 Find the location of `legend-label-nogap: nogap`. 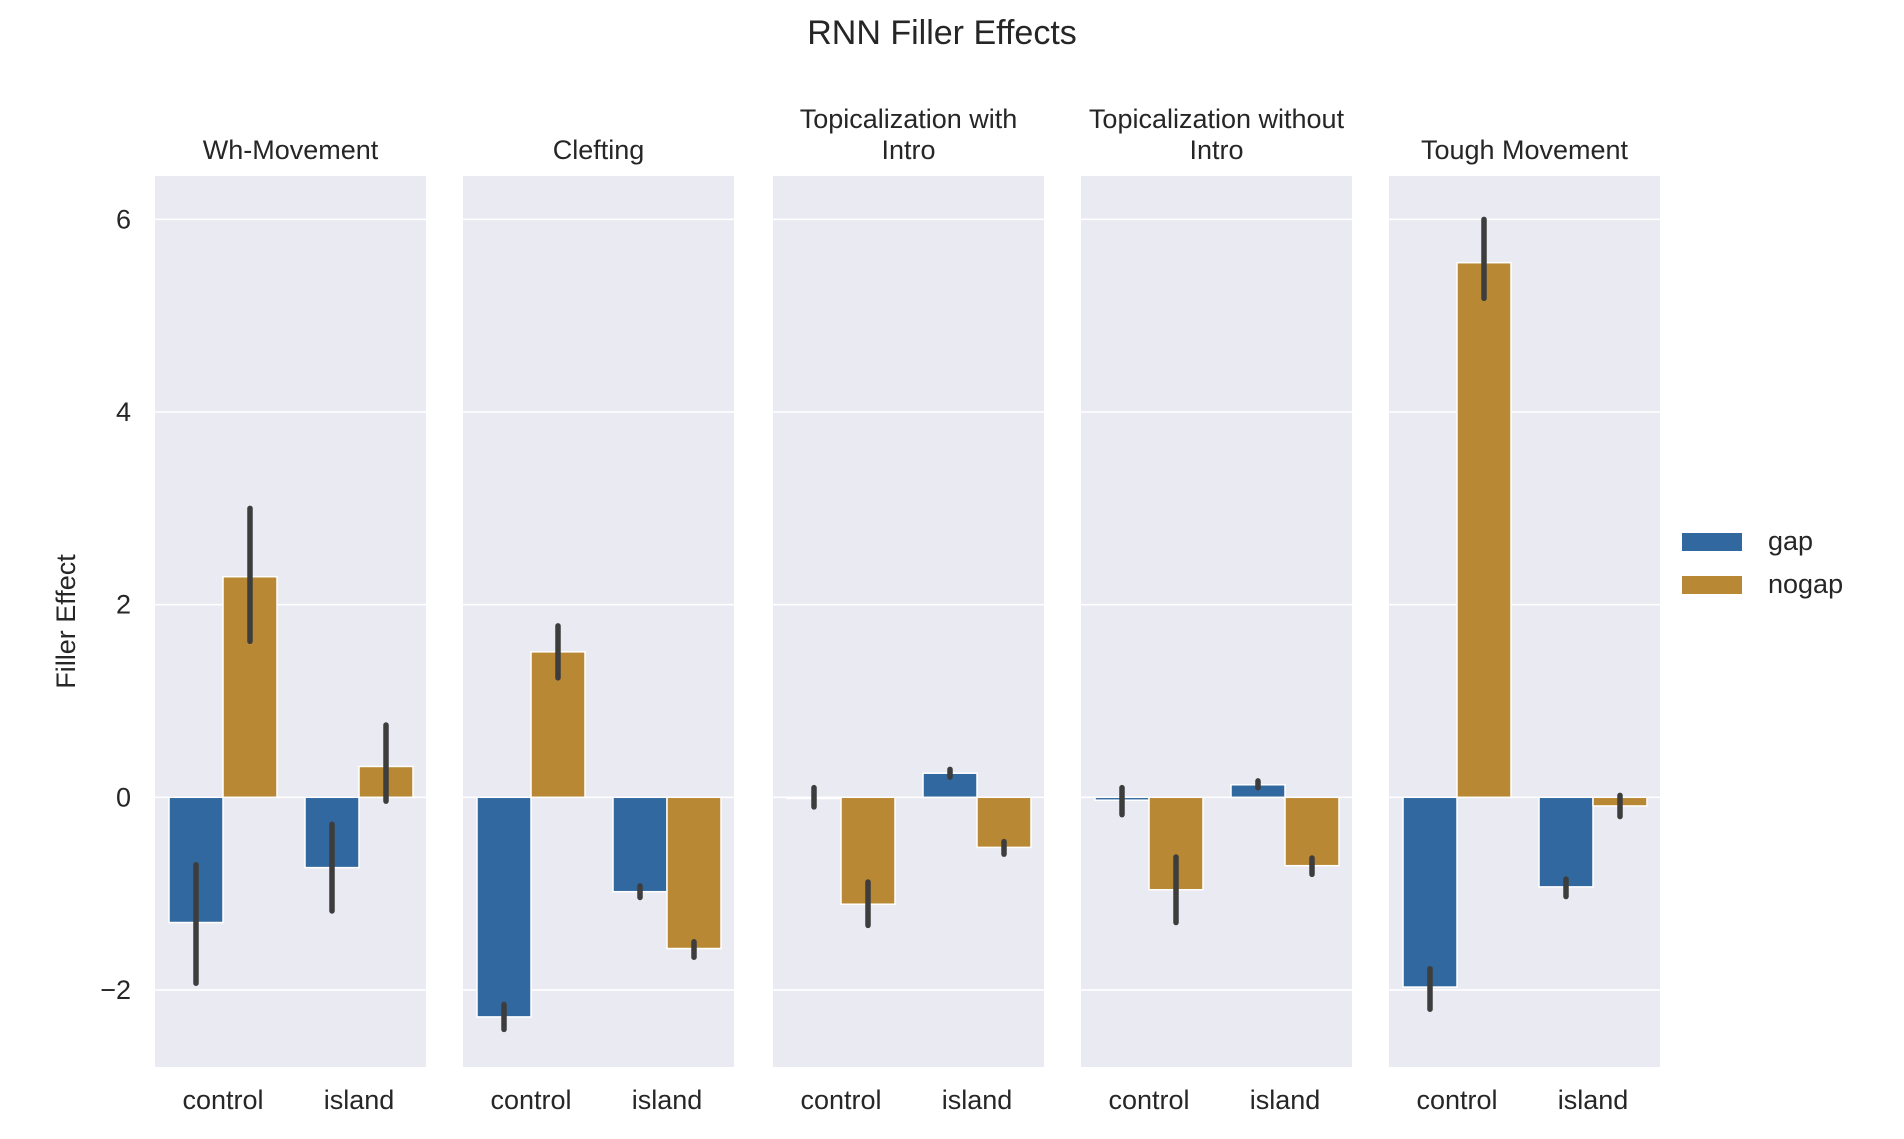

legend-label-nogap: nogap is located at coordinates (1805, 584).